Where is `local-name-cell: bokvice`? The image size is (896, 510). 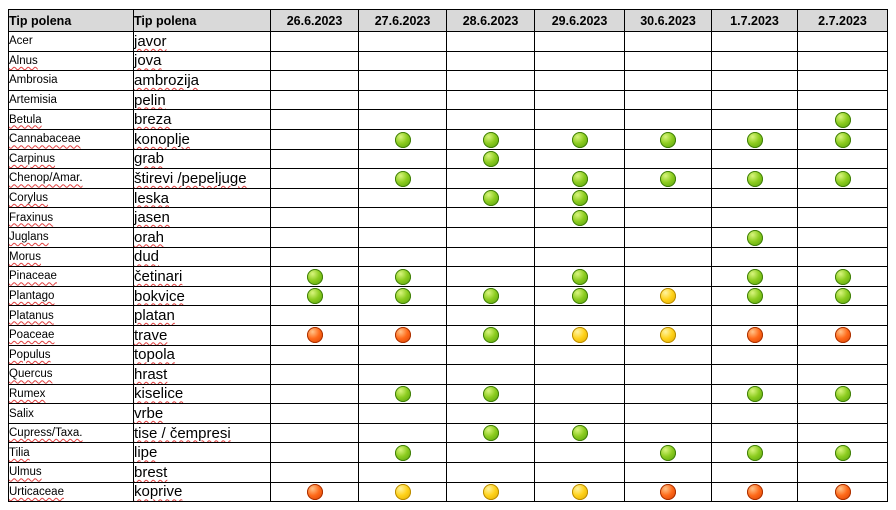 local-name-cell: bokvice is located at coordinates (202, 296).